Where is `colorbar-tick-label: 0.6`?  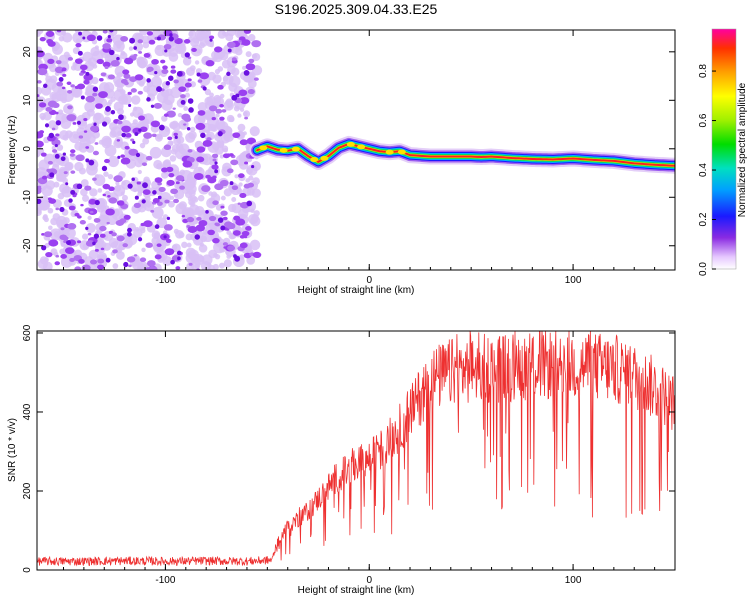 colorbar-tick-label: 0.6 is located at coordinates (703, 120).